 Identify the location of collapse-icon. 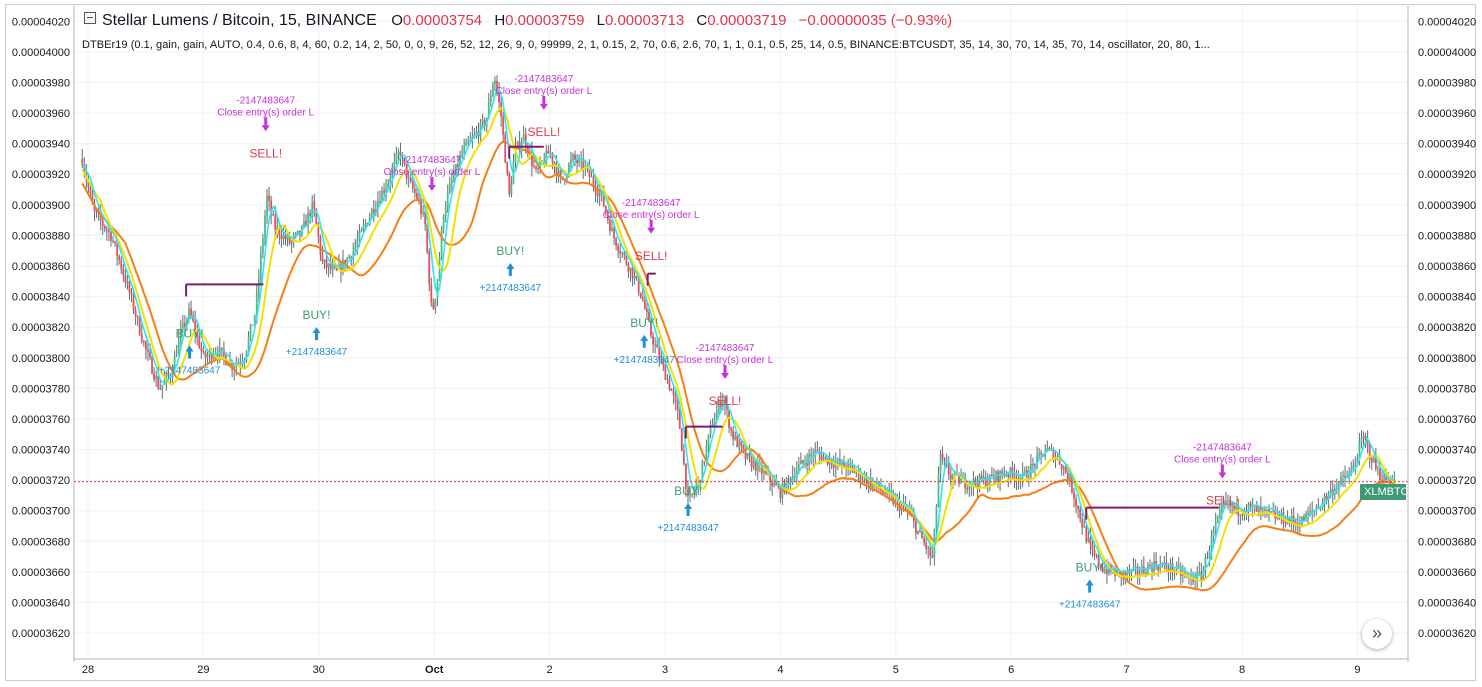
(90, 18).